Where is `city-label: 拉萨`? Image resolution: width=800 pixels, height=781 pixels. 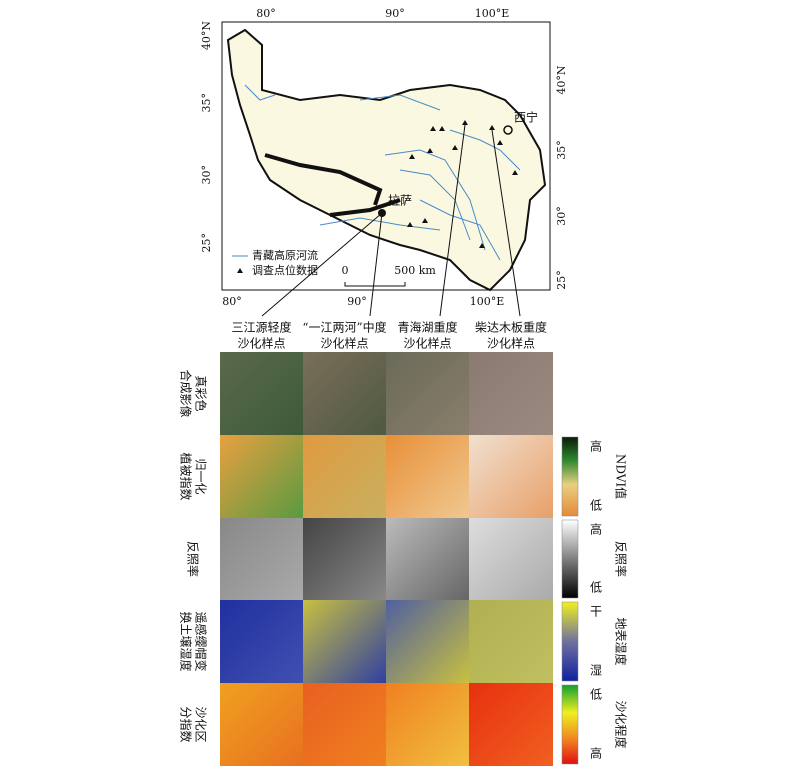
city-label: 拉萨 is located at coordinates (400, 200).